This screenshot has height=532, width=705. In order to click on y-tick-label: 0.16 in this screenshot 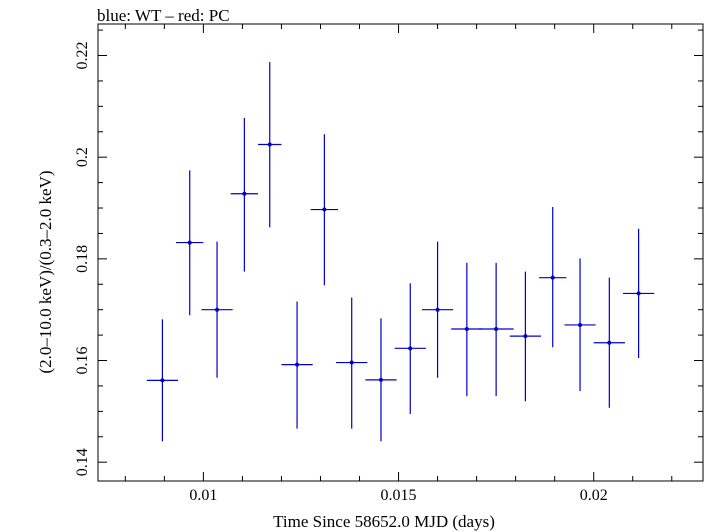, I will do `click(82, 361)`.